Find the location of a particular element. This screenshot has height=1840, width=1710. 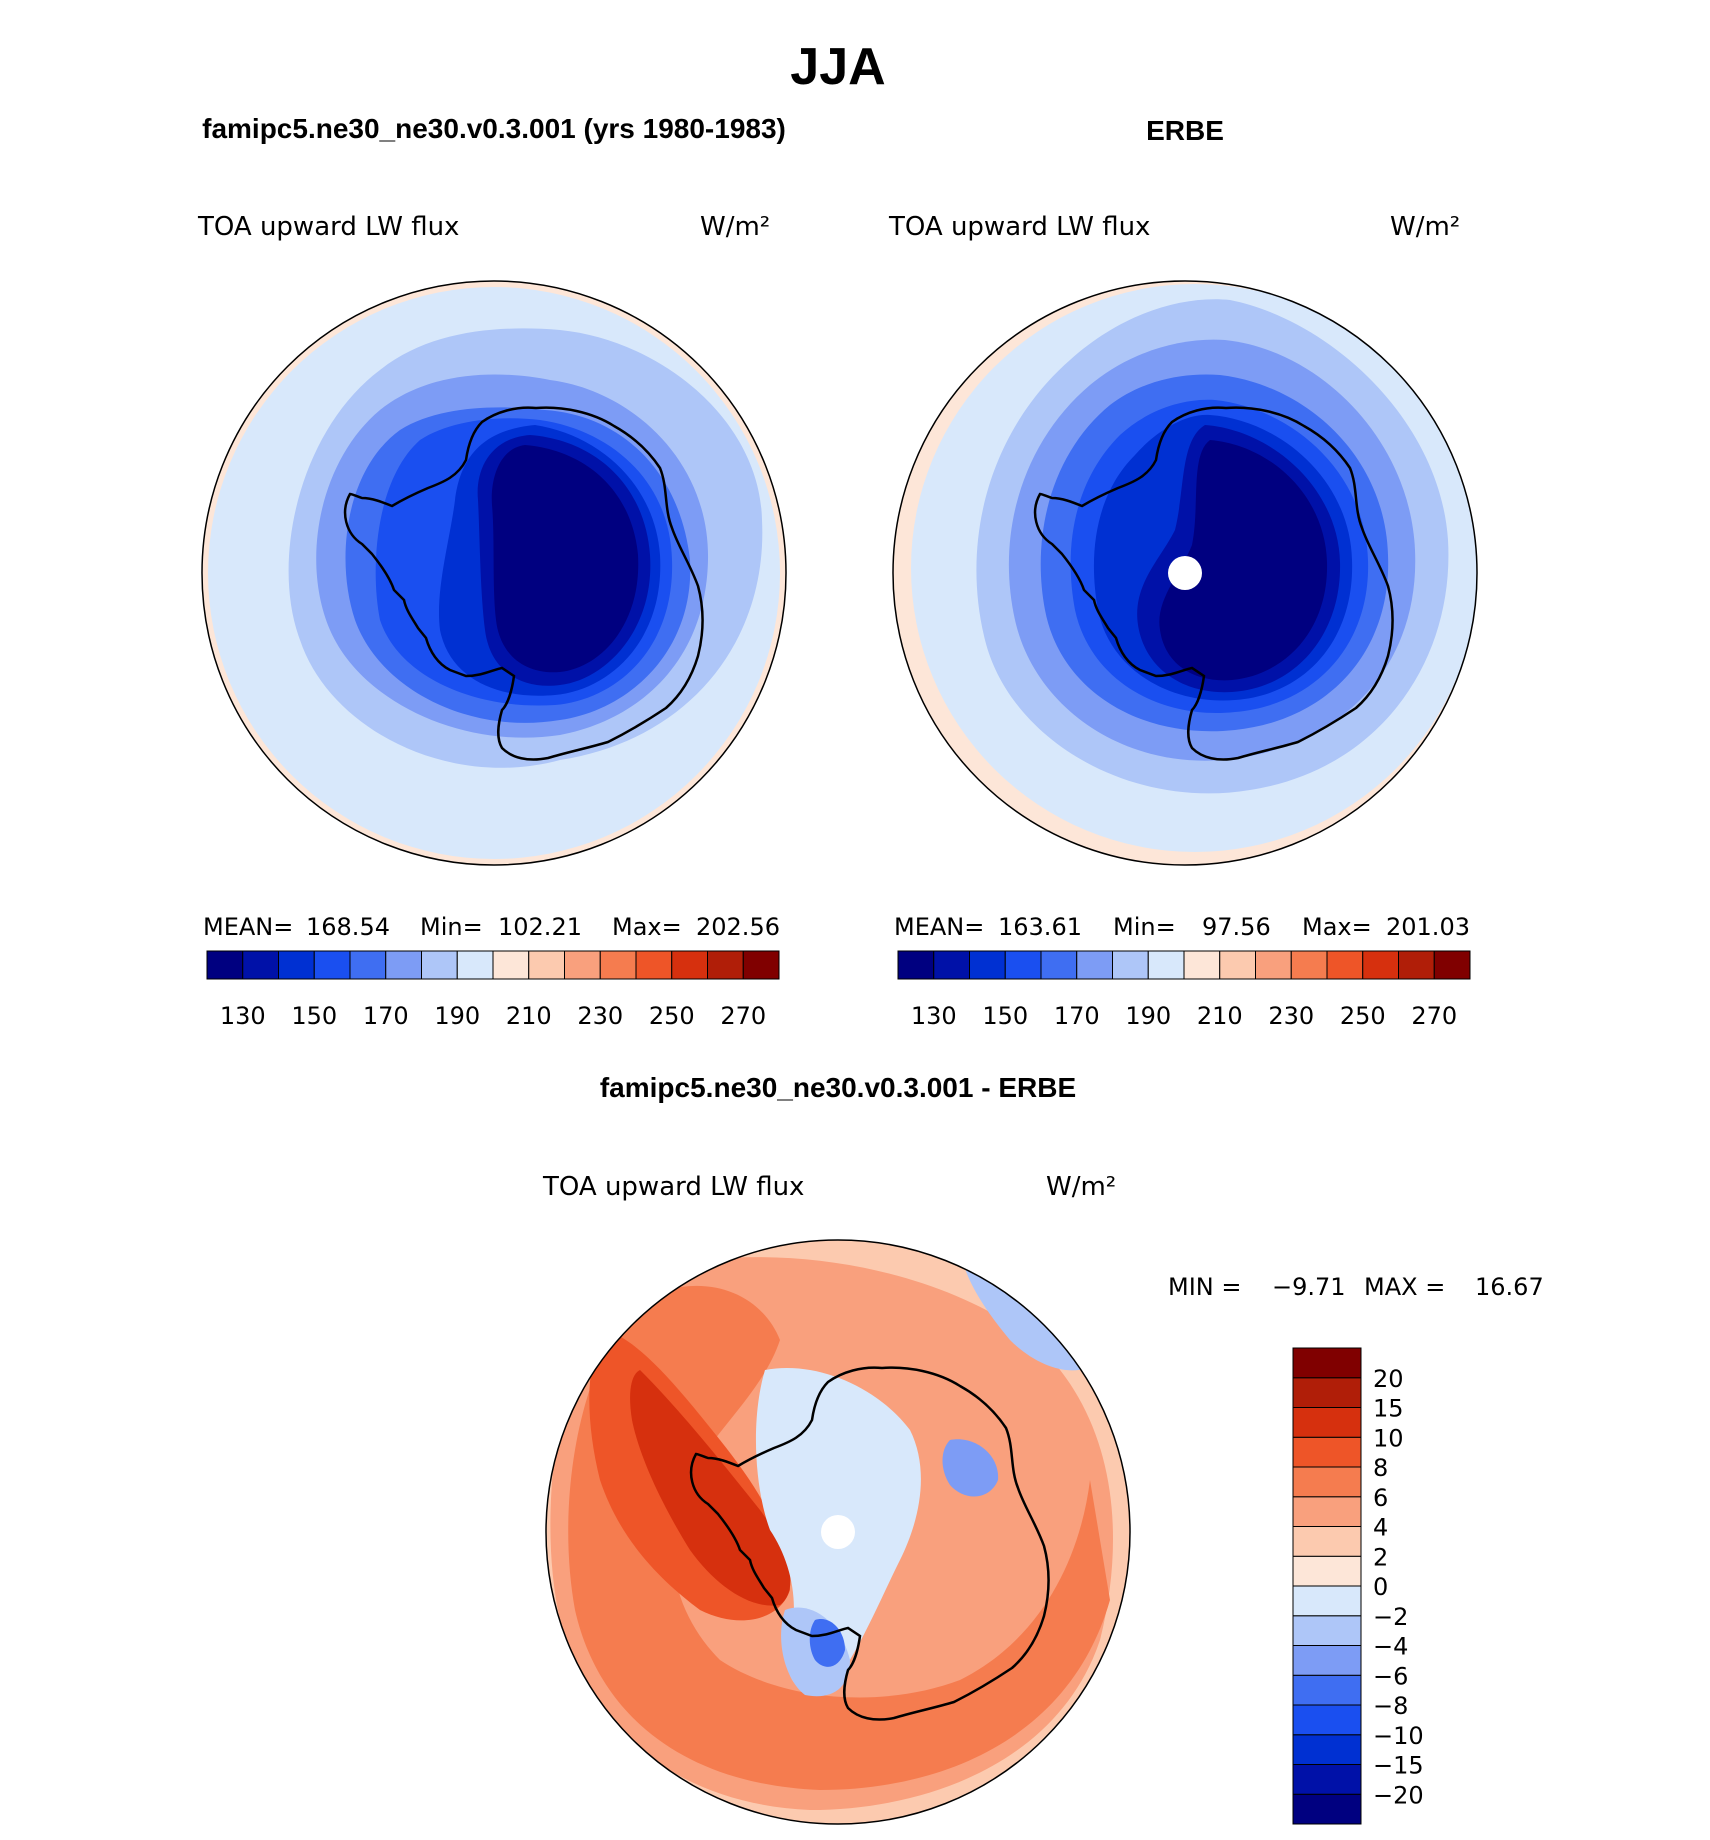

model-min-value: 102.21 is located at coordinates (540, 927).